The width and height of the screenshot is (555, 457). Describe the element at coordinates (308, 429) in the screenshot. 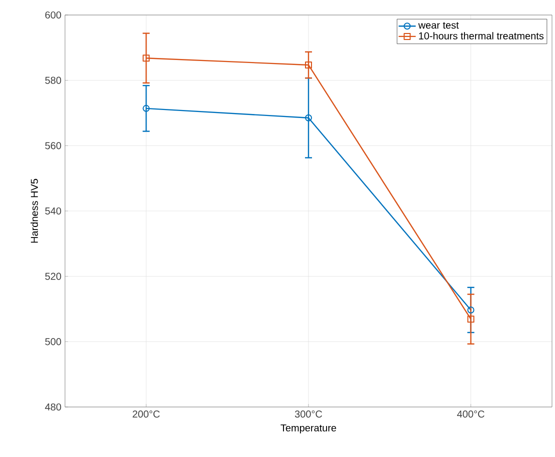

I see `x-axis-title: Temperature` at that location.